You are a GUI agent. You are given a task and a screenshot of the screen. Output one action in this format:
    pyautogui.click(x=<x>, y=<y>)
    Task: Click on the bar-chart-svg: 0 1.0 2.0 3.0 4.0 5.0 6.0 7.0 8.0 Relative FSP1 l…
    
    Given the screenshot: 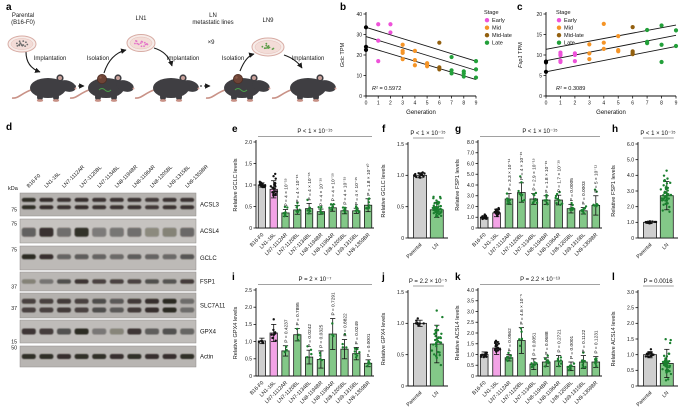 What is the action you would take?
    pyautogui.click(x=528, y=193)
    